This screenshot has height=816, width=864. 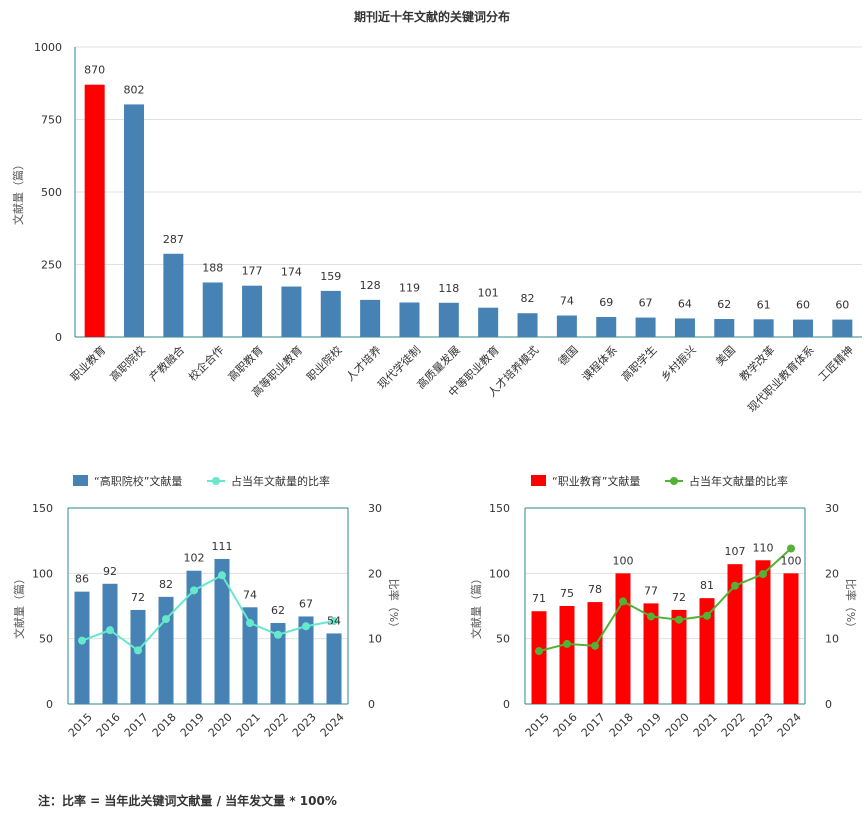 I want to click on data-label: 75, so click(x=567, y=593).